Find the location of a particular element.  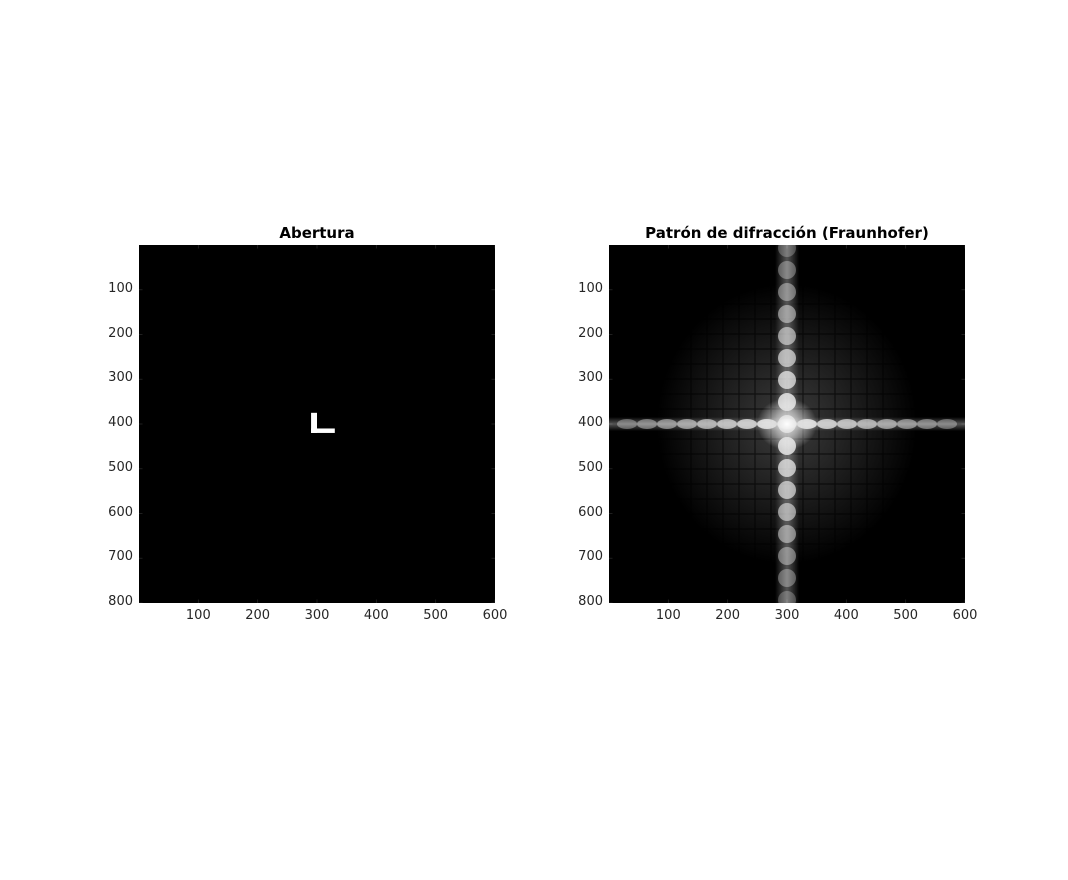

diffraction-image is located at coordinates (787, 424).